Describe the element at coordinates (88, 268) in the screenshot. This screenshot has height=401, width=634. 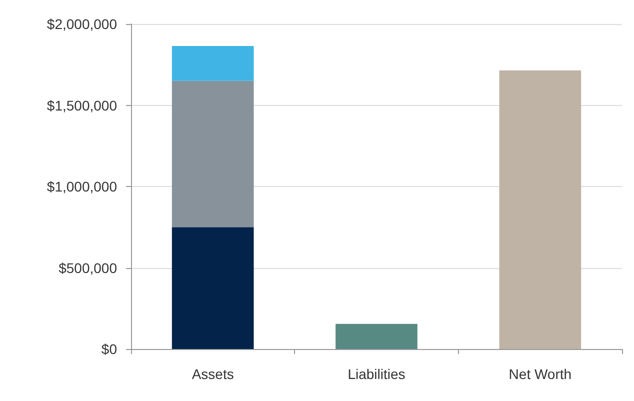
I see `y-tick-label: $500,000` at that location.